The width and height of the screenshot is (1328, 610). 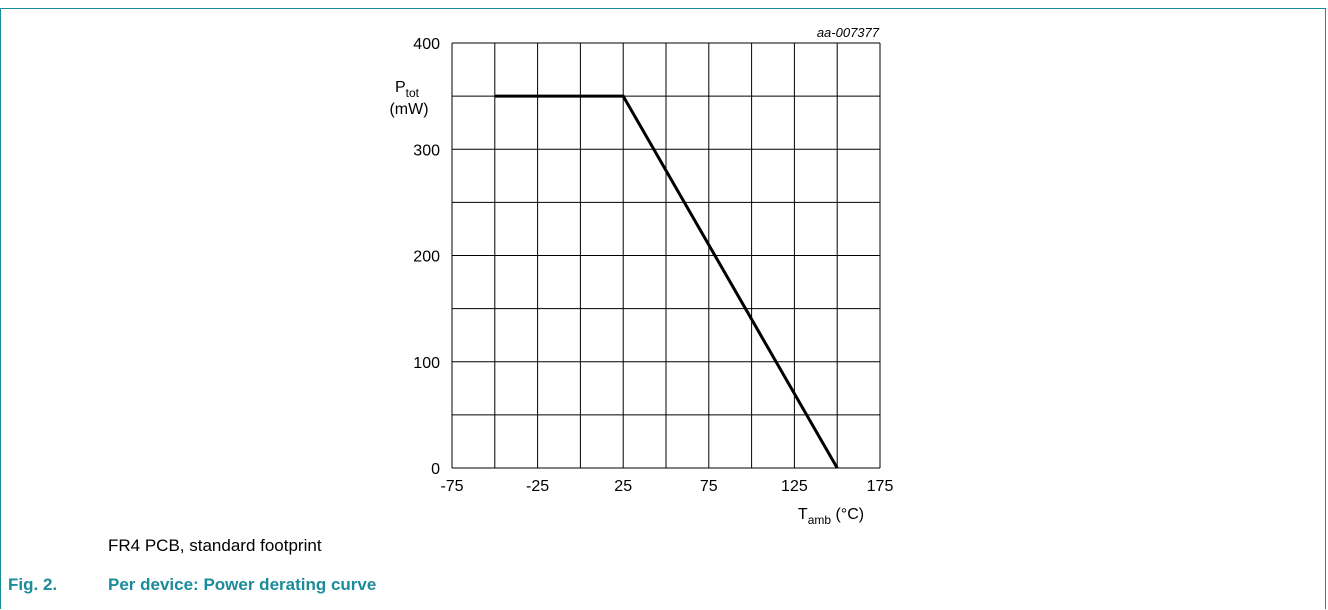 What do you see at coordinates (847, 514) in the screenshot?
I see `x-axis-label-unit: (°C)` at bounding box center [847, 514].